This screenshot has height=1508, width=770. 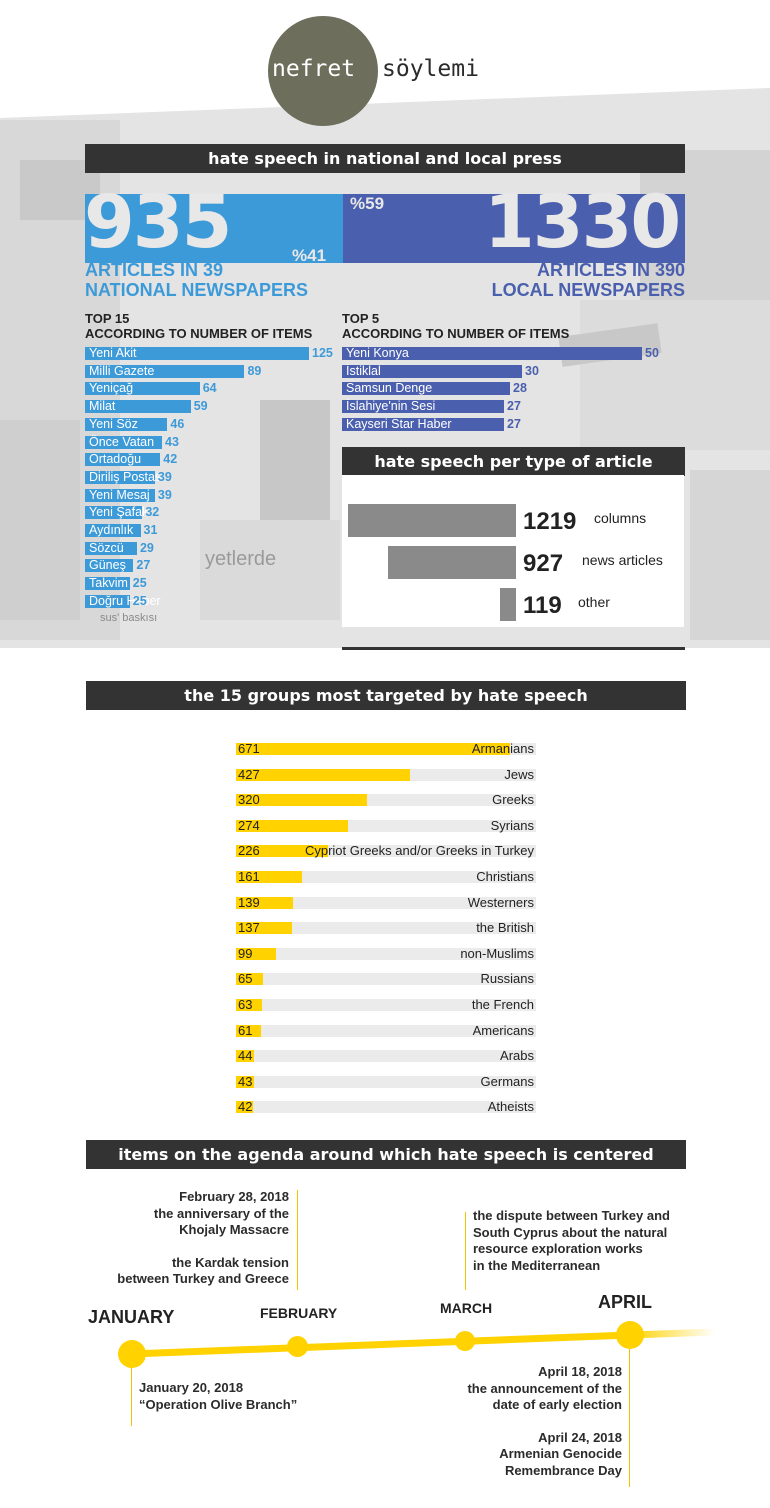 I want to click on group-bar-value: 61, so click(x=245, y=1030).